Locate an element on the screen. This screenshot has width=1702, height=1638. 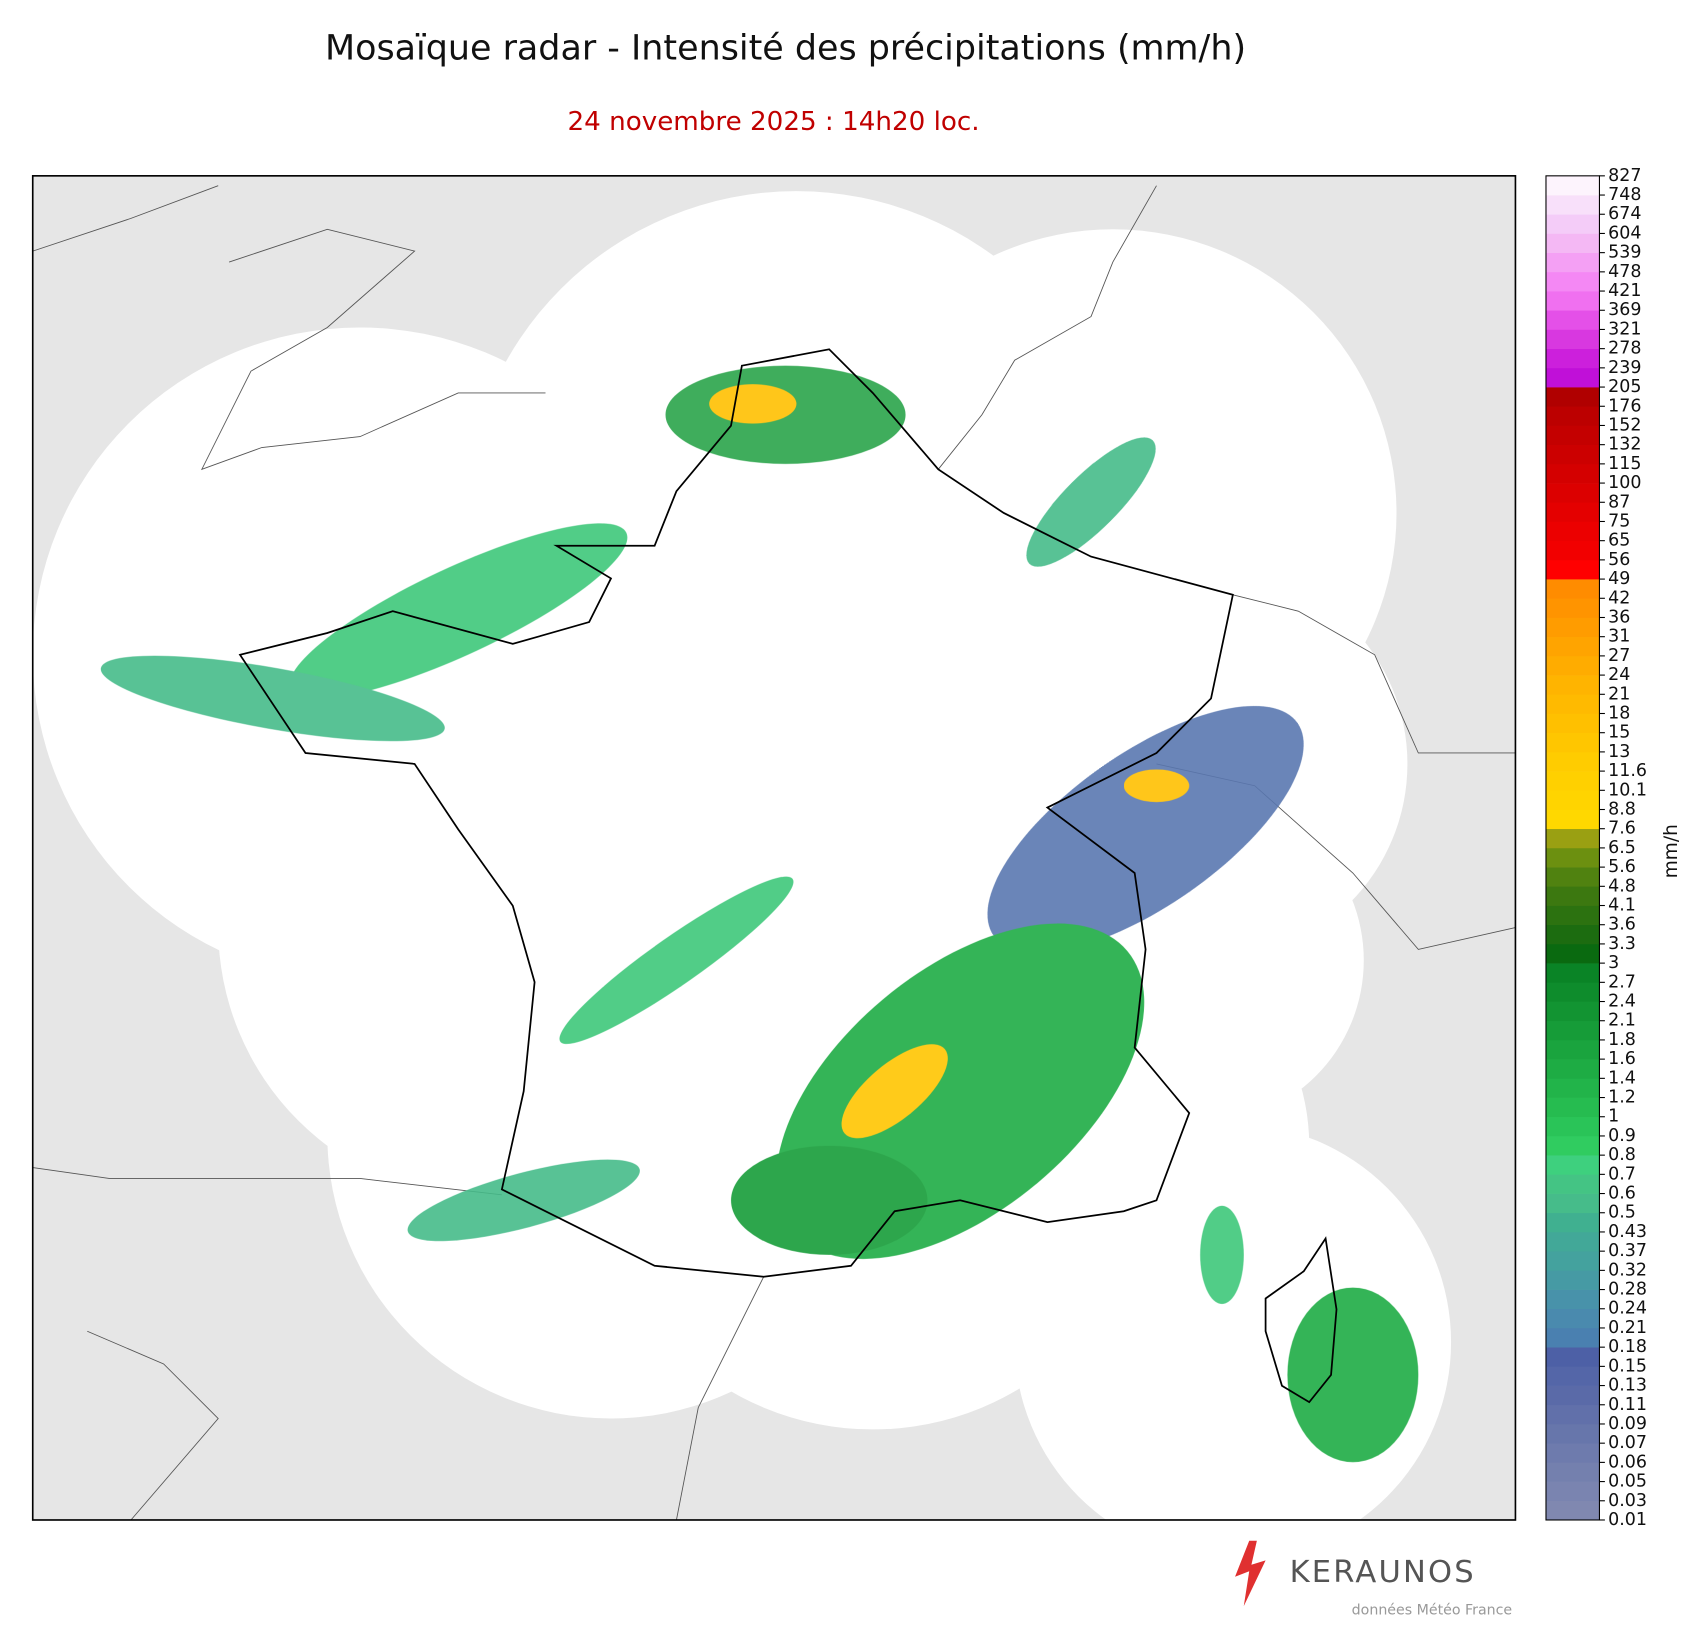
colorbar-tick-label: 2.7 is located at coordinates (1622, 982).